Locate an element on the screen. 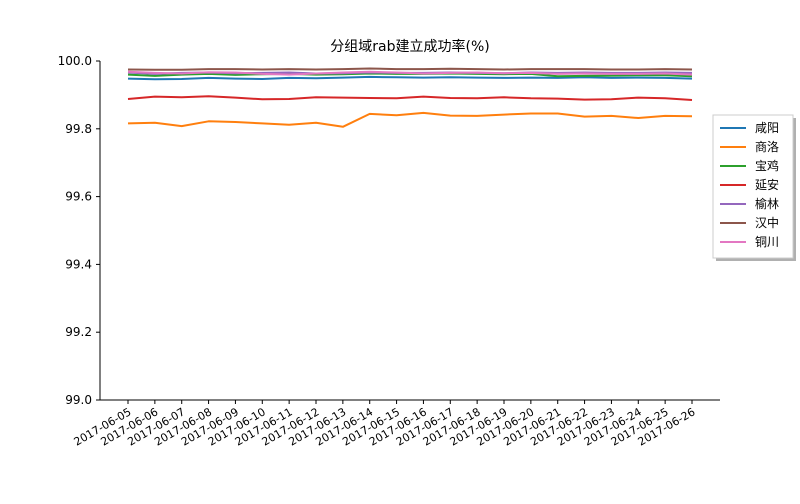 The width and height of the screenshot is (800, 504). y-tick-label: 99.2 is located at coordinates (78, 332).